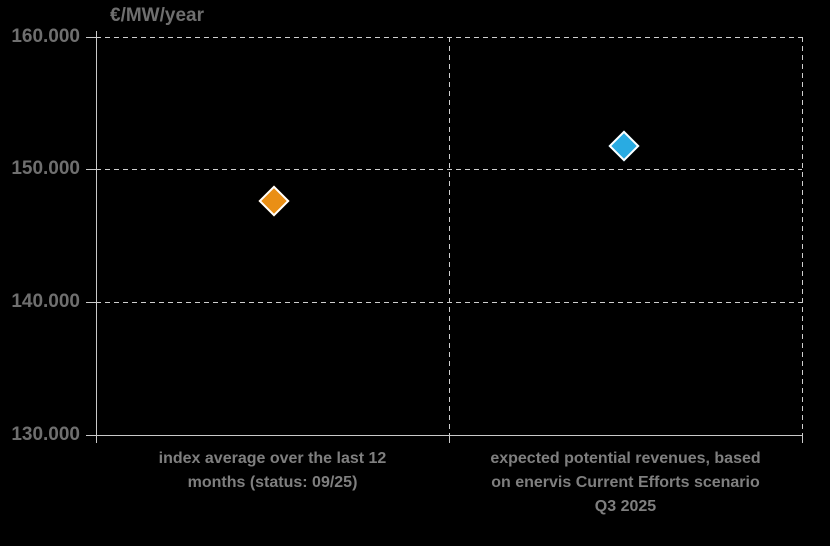  Describe the element at coordinates (625, 506) in the screenshot. I see `category-label-line: Q3 2025` at that location.